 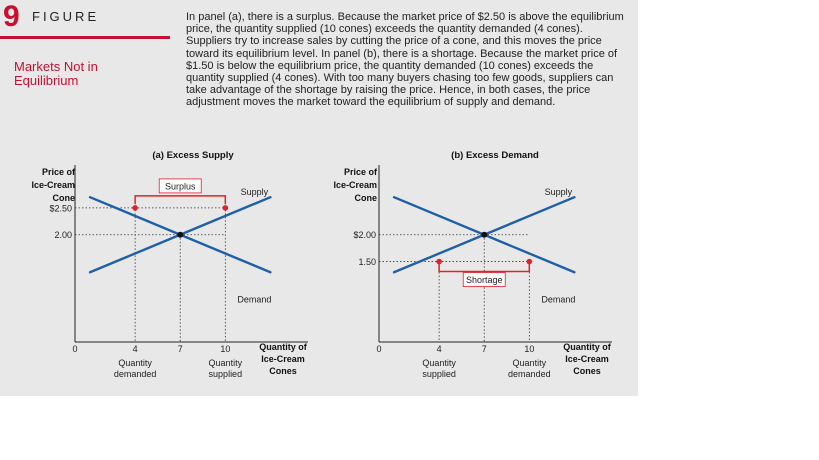 I want to click on figure-label: FIGURE, so click(x=66, y=16).